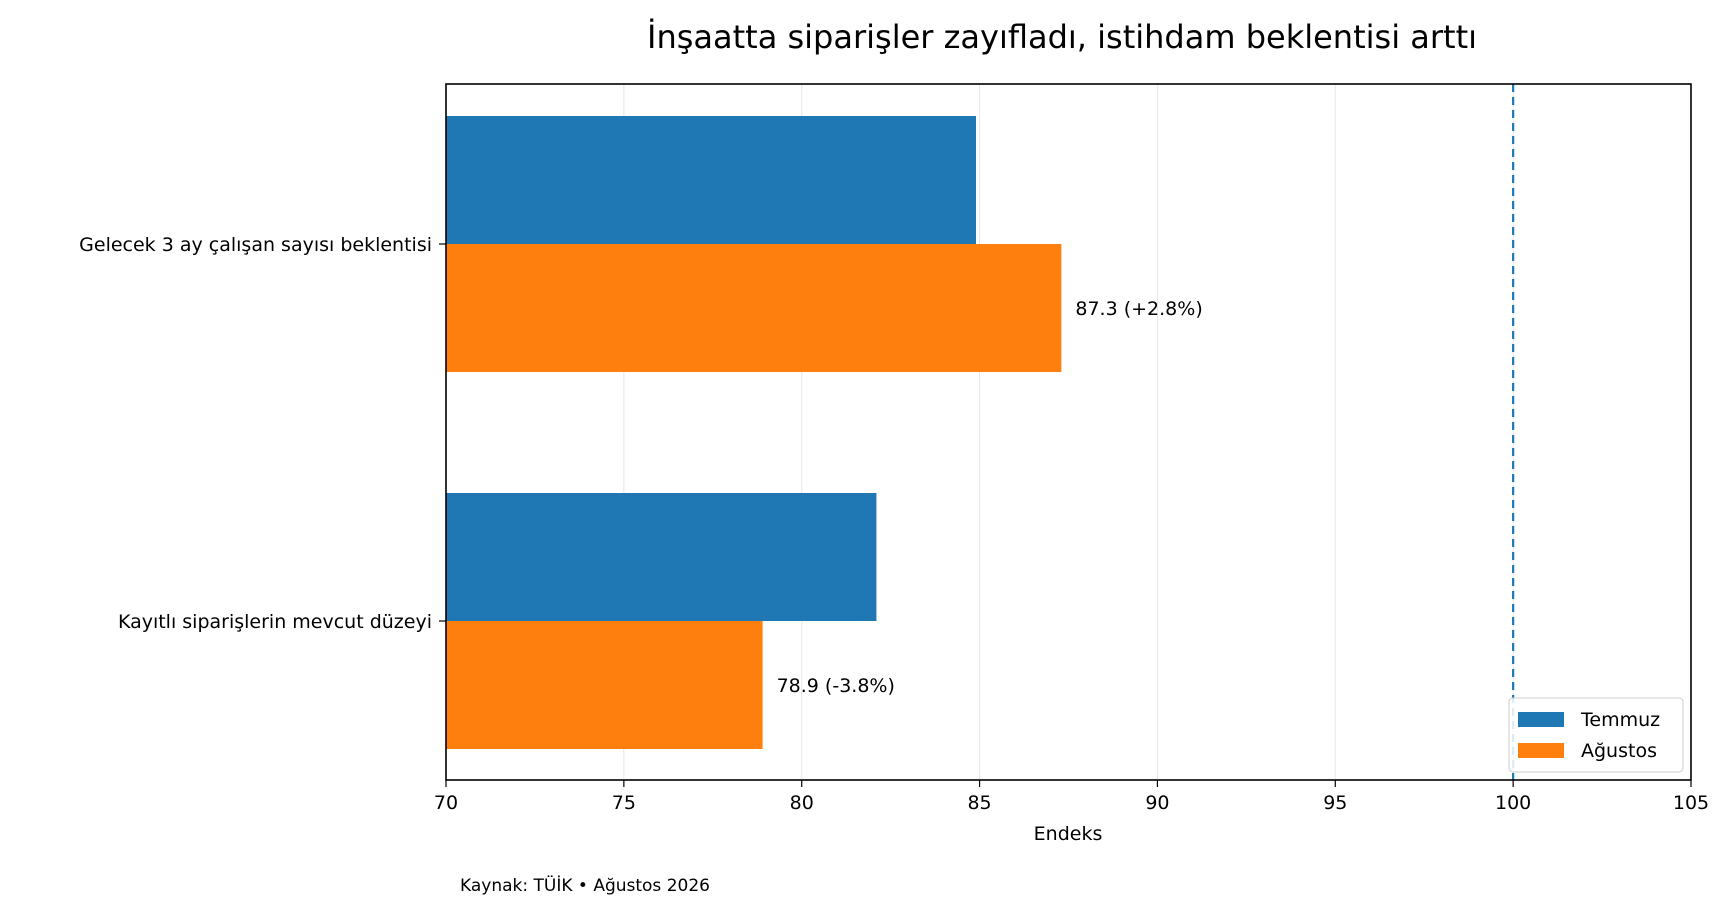  Describe the element at coordinates (1691, 803) in the screenshot. I see `x-tick-label: 105` at that location.